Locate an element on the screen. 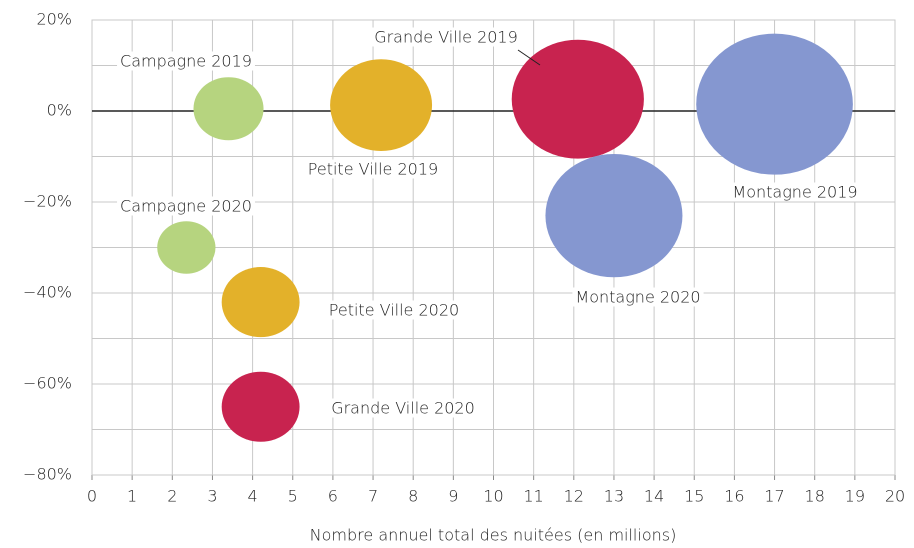 The width and height of the screenshot is (914, 548). x-tick-label: 19 is located at coordinates (855, 496).